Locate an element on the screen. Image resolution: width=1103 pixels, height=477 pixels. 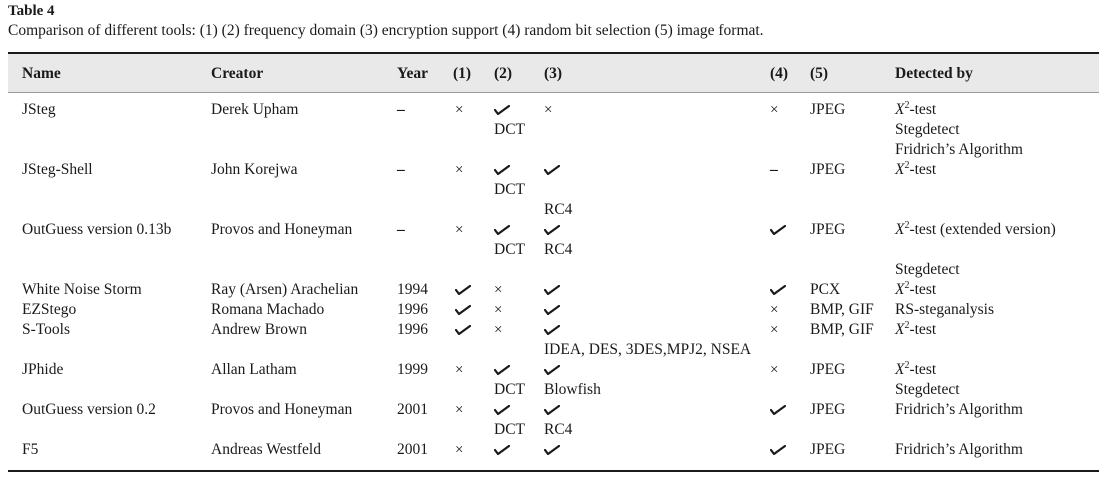
header-creator: Creator is located at coordinates (237, 73).